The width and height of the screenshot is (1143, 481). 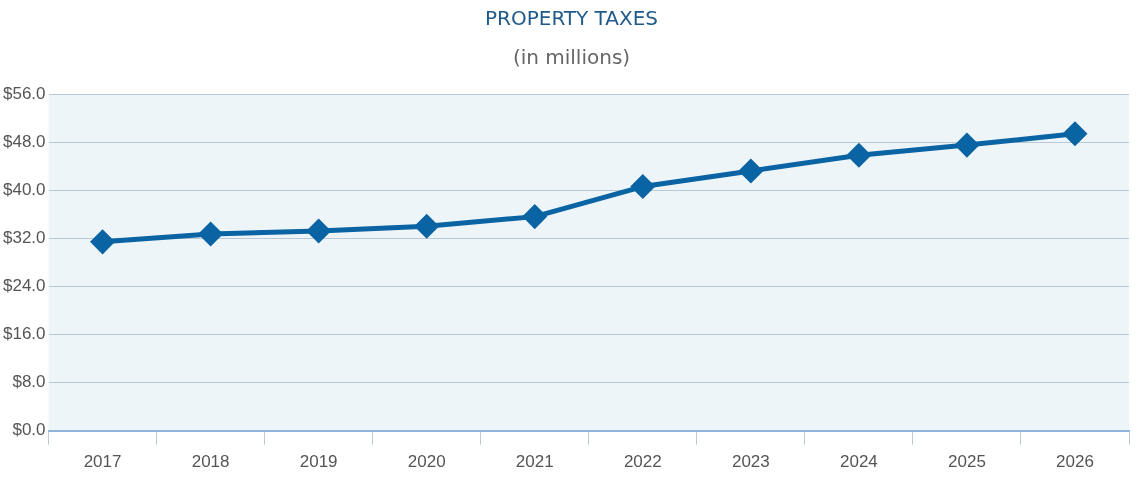 I want to click on x-tick-label: 2019, so click(x=318, y=462).